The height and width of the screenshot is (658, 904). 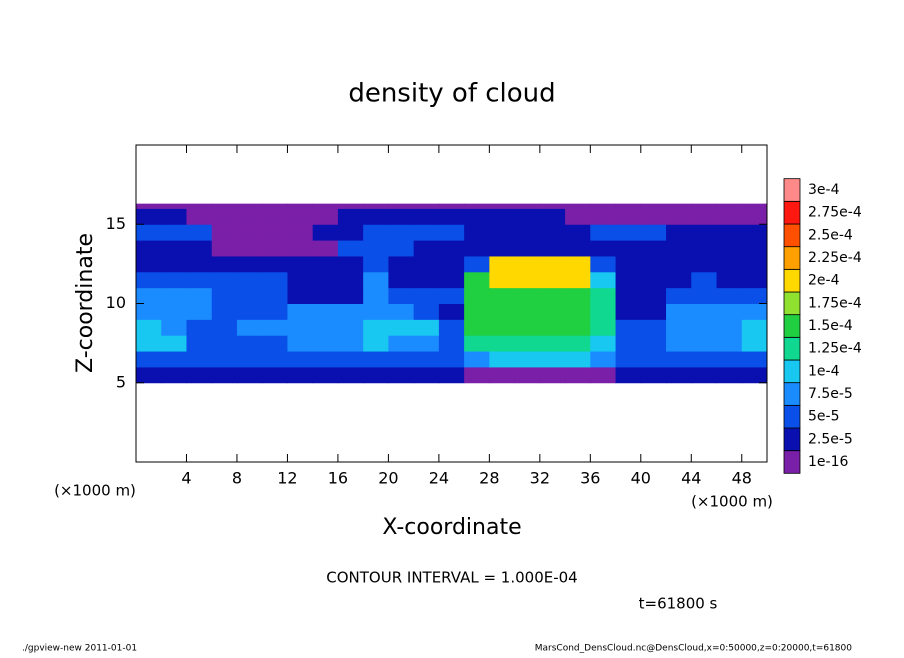 What do you see at coordinates (540, 478) in the screenshot?
I see `x-tick-label: 32` at bounding box center [540, 478].